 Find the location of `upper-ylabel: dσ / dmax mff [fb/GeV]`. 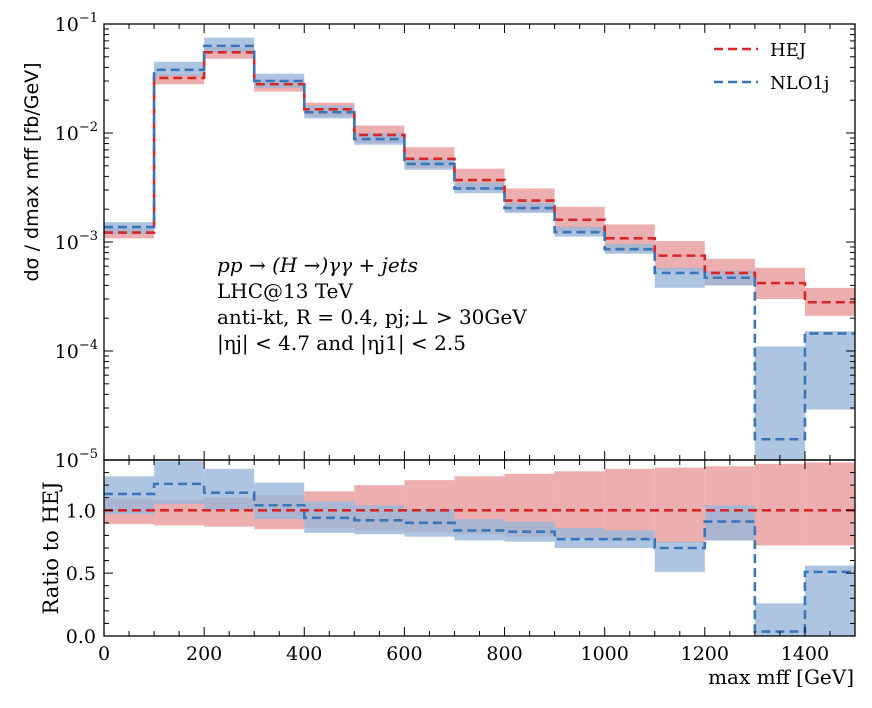

upper-ylabel: dσ / dmax mff [fb/GeV] is located at coordinates (32, 171).